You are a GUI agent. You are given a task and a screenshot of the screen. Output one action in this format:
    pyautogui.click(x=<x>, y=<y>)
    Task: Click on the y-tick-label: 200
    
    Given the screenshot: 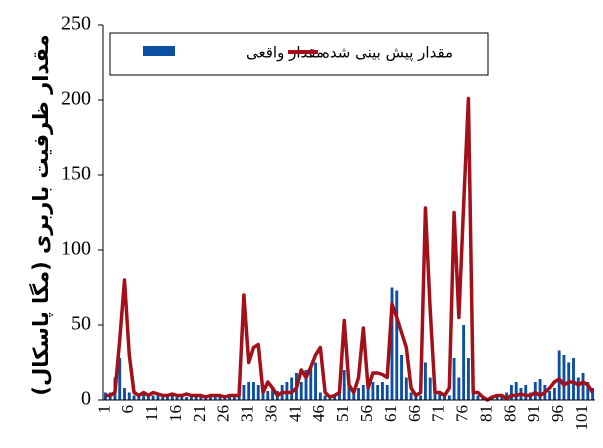 What is the action you would take?
    pyautogui.click(x=76, y=99)
    